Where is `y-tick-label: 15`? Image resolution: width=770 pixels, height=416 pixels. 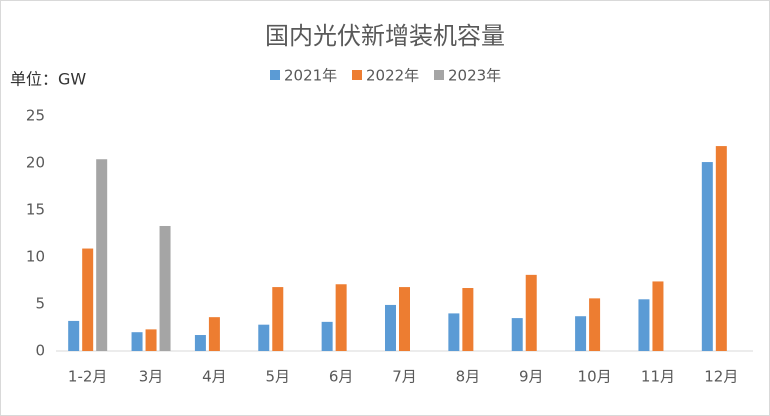
y-tick-label: 15 is located at coordinates (35, 210).